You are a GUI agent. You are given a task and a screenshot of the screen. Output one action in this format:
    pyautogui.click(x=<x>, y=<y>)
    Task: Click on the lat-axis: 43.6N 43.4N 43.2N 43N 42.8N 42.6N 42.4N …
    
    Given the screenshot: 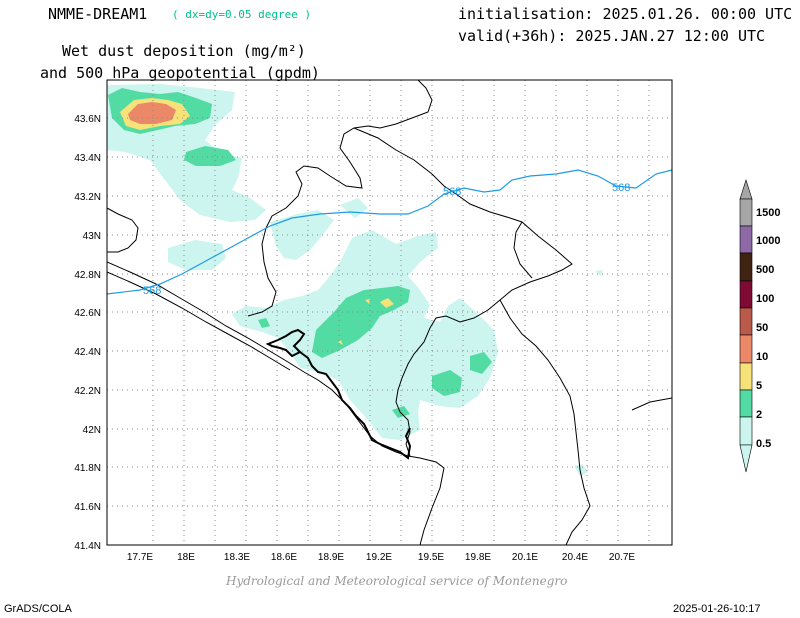 What is the action you would take?
    pyautogui.click(x=87, y=333)
    